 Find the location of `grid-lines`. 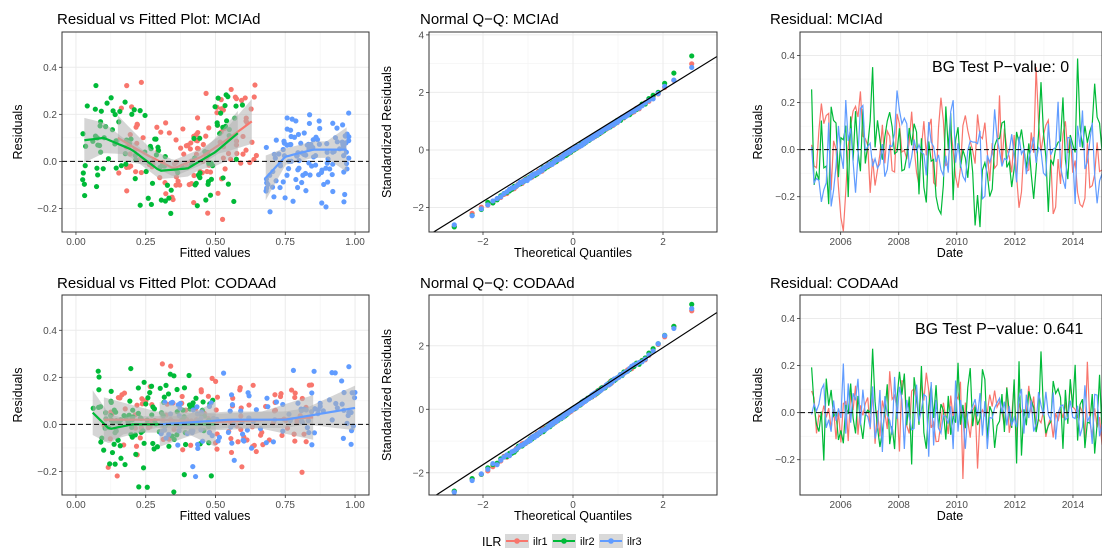

grid-lines is located at coordinates (573, 132).